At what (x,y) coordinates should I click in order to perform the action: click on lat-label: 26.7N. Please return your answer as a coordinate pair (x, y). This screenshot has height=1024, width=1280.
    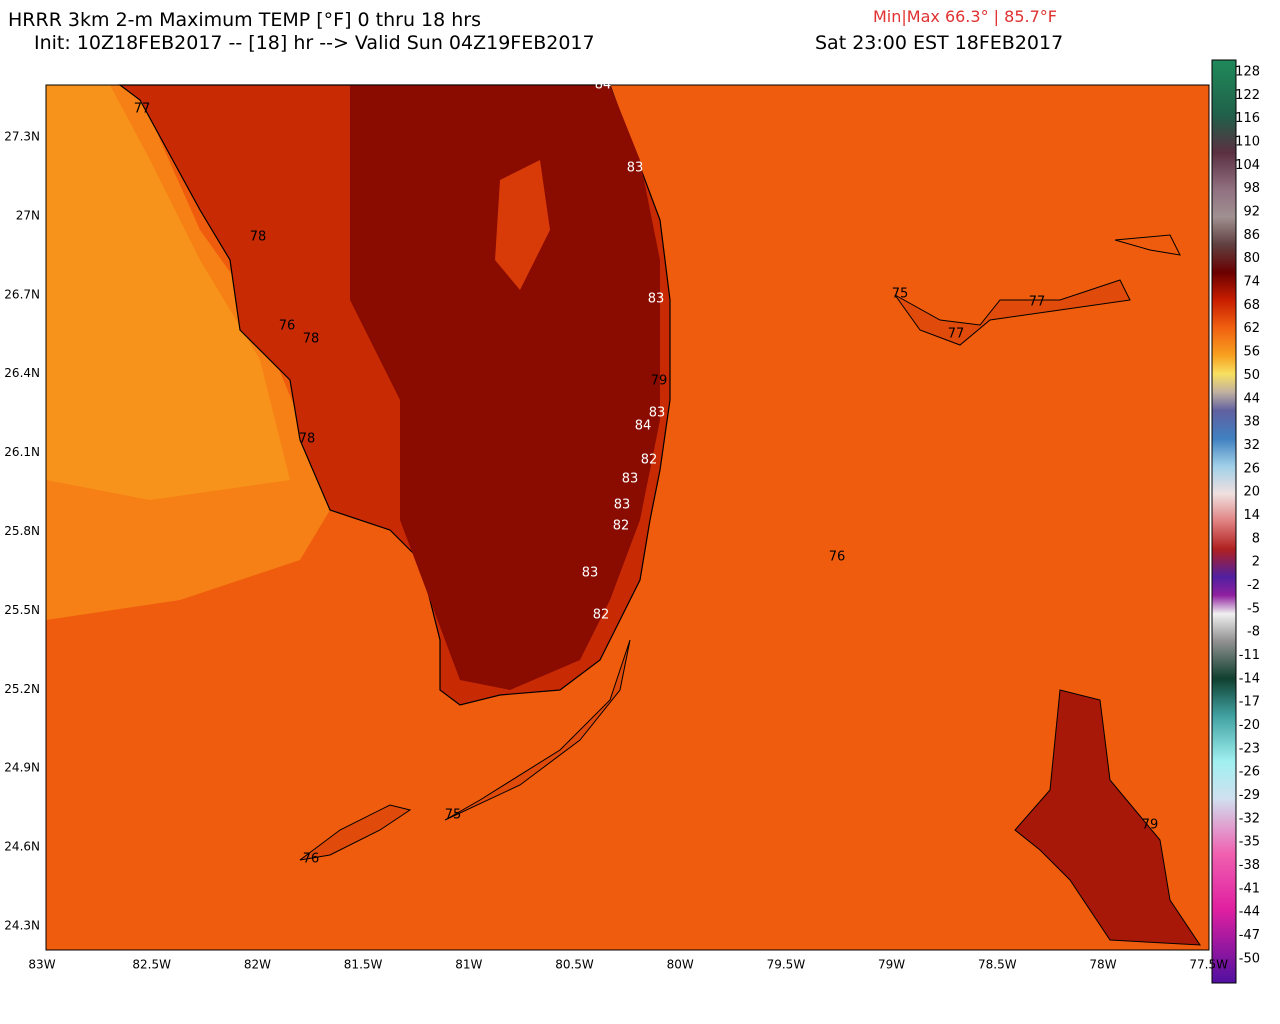
    Looking at the image, I should click on (22, 294).